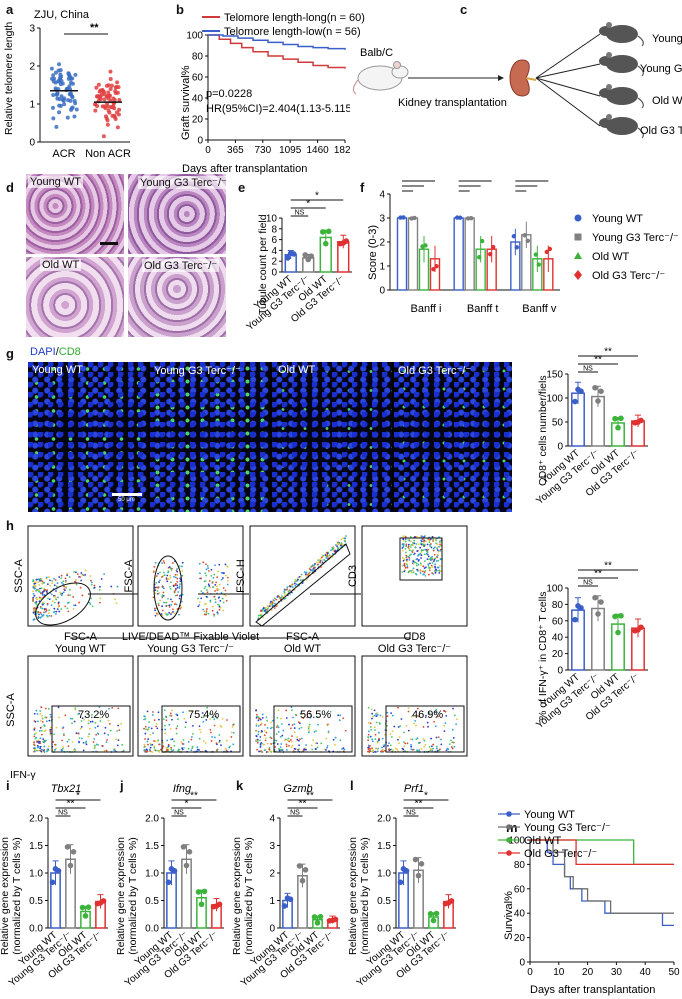  What do you see at coordinates (543, 841) in the screenshot?
I see `chart-m-legend-label: Old WT` at bounding box center [543, 841].